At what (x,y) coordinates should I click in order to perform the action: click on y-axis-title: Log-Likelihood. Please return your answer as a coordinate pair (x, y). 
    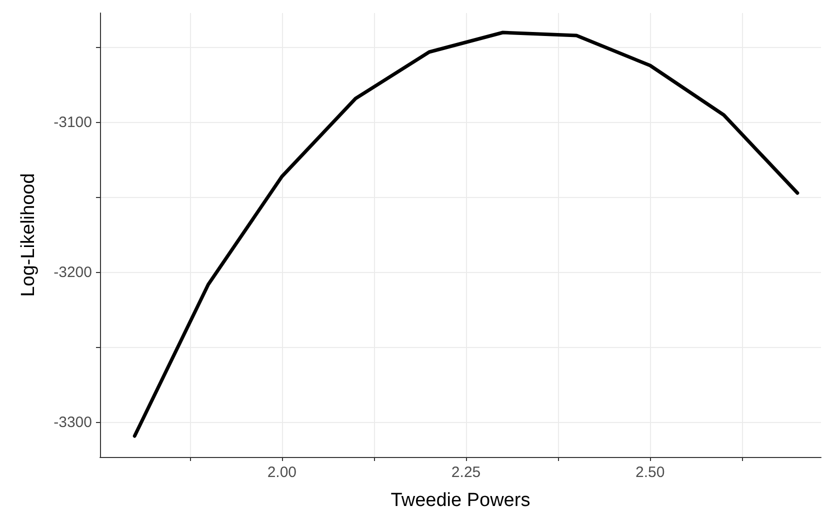
    Looking at the image, I should click on (28, 235).